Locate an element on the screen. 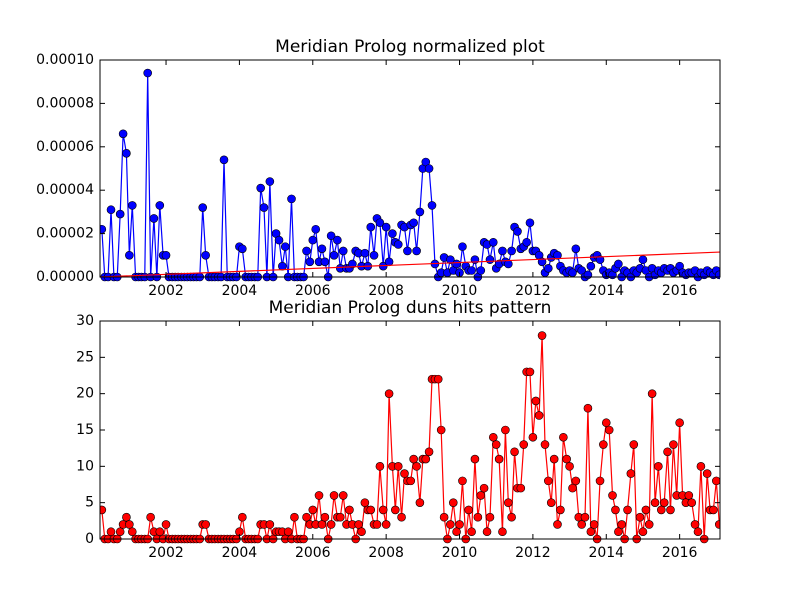 The image size is (800, 600). y-tick-label: 30 is located at coordinates (85, 321).